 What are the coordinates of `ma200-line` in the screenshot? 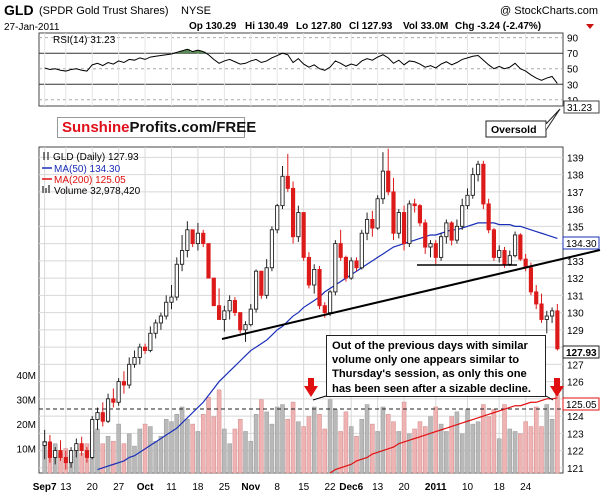 It's located at (443, 435).